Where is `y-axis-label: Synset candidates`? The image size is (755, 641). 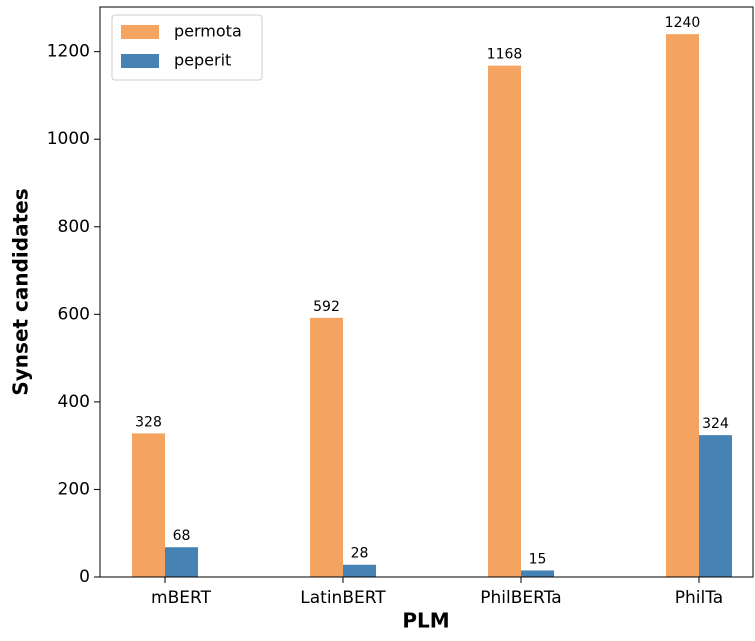
y-axis-label: Synset candidates is located at coordinates (21, 291).